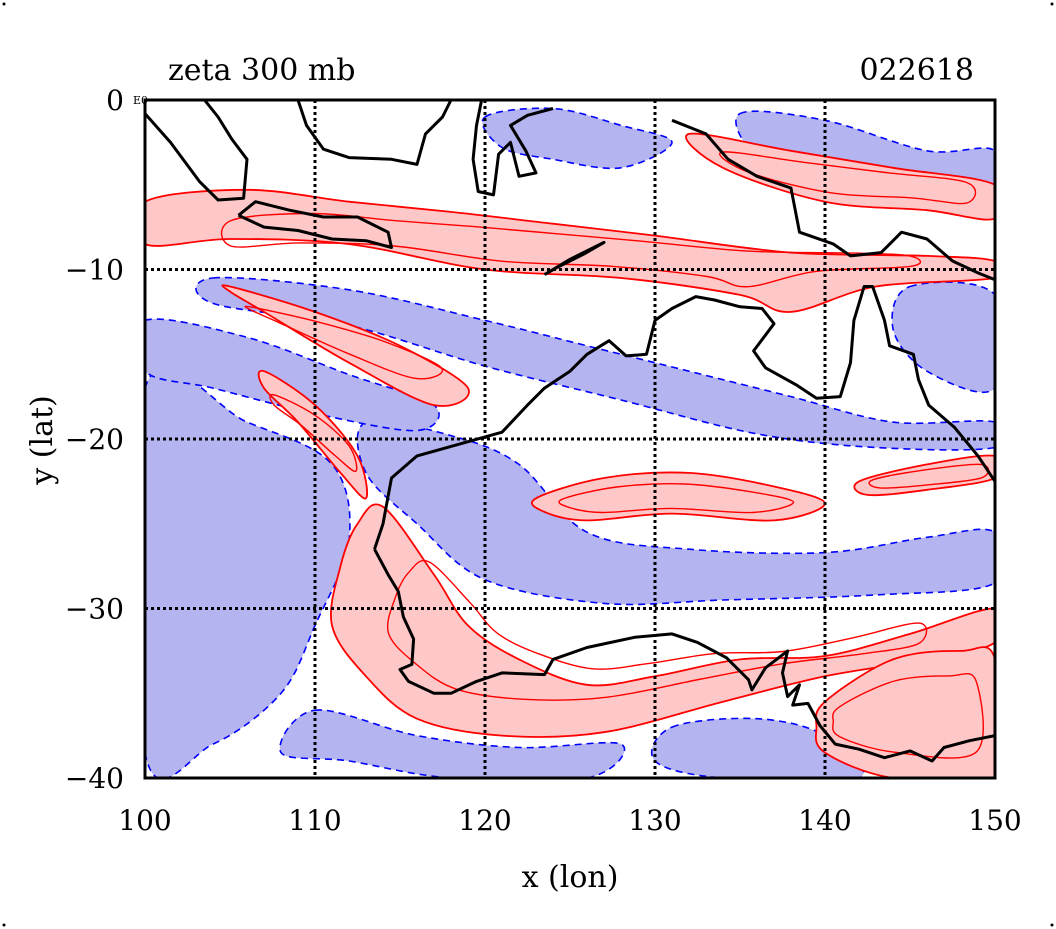 Image resolution: width=1056 pixels, height=929 pixels. What do you see at coordinates (574, 258) in the screenshot?
I see `coastline-timor` at bounding box center [574, 258].